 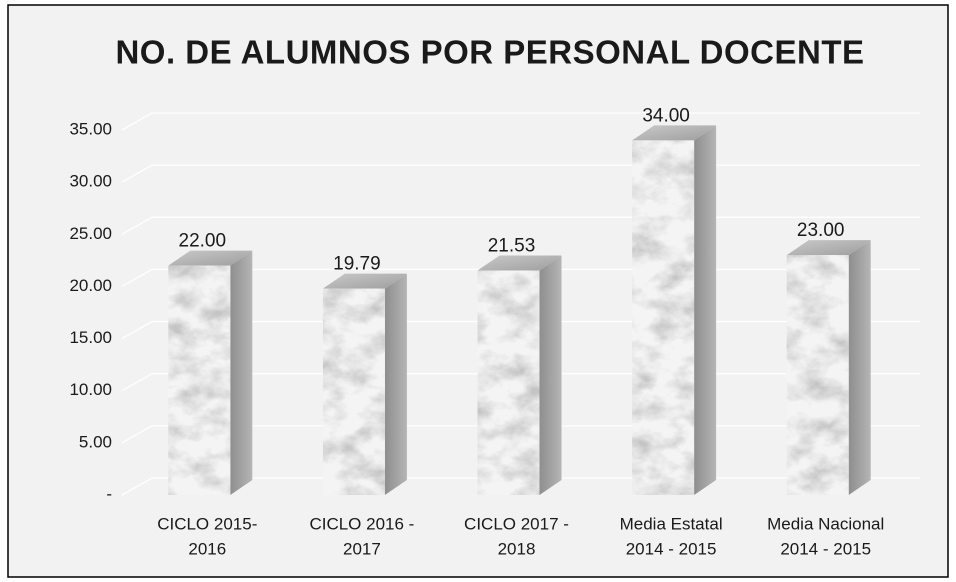 What do you see at coordinates (90, 285) in the screenshot?
I see `y-tick-label: 20.00` at bounding box center [90, 285].